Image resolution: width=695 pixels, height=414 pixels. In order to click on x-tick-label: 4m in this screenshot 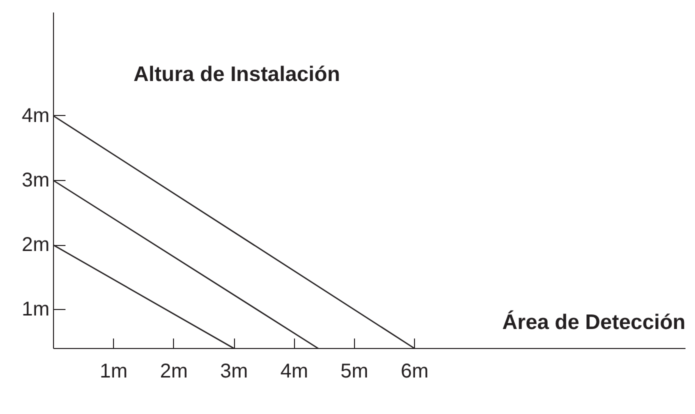, I will do `click(294, 371)`.